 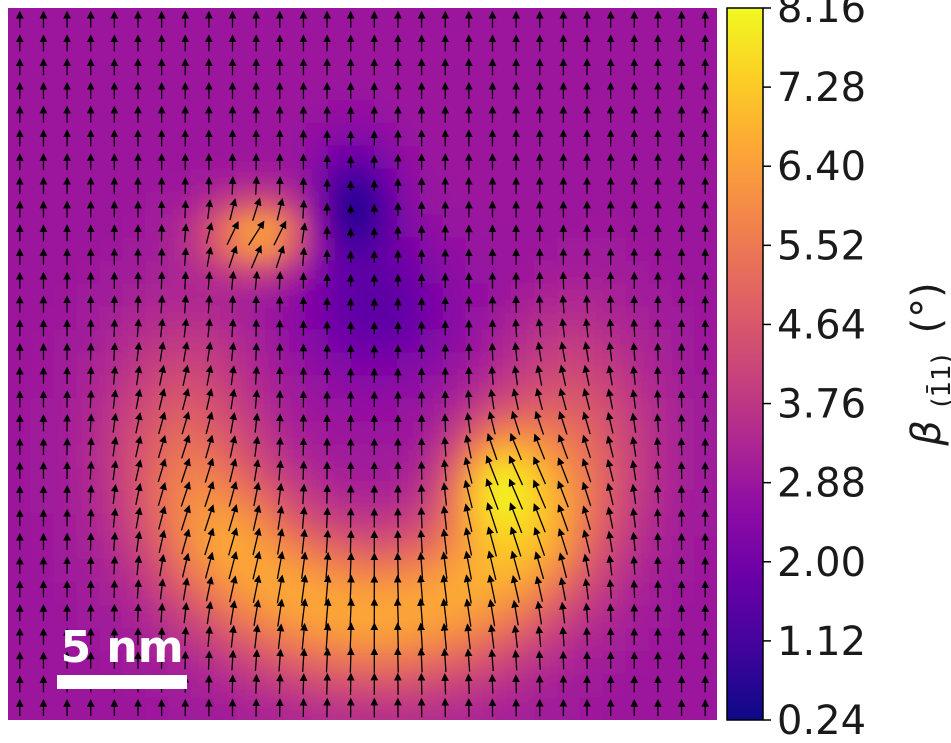 What do you see at coordinates (821, 16) in the screenshot?
I see `colorbar-tick-label: 8.16` at bounding box center [821, 16].